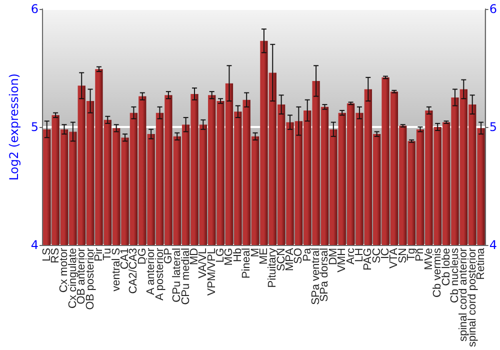 Image resolution: width=500 pixels, height=350 pixels. What do you see at coordinates (34, 127) in the screenshot?
I see `y-tick-label: 5` at bounding box center [34, 127].